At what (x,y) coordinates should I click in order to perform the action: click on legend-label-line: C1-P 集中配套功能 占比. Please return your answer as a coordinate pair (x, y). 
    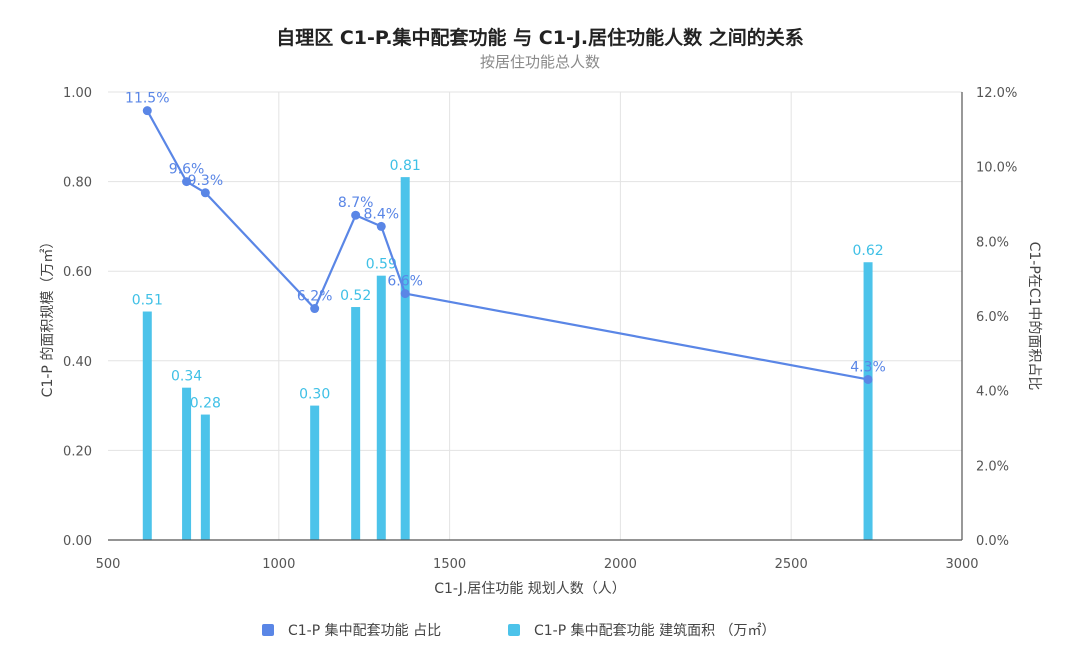
    Looking at the image, I should click on (364, 630).